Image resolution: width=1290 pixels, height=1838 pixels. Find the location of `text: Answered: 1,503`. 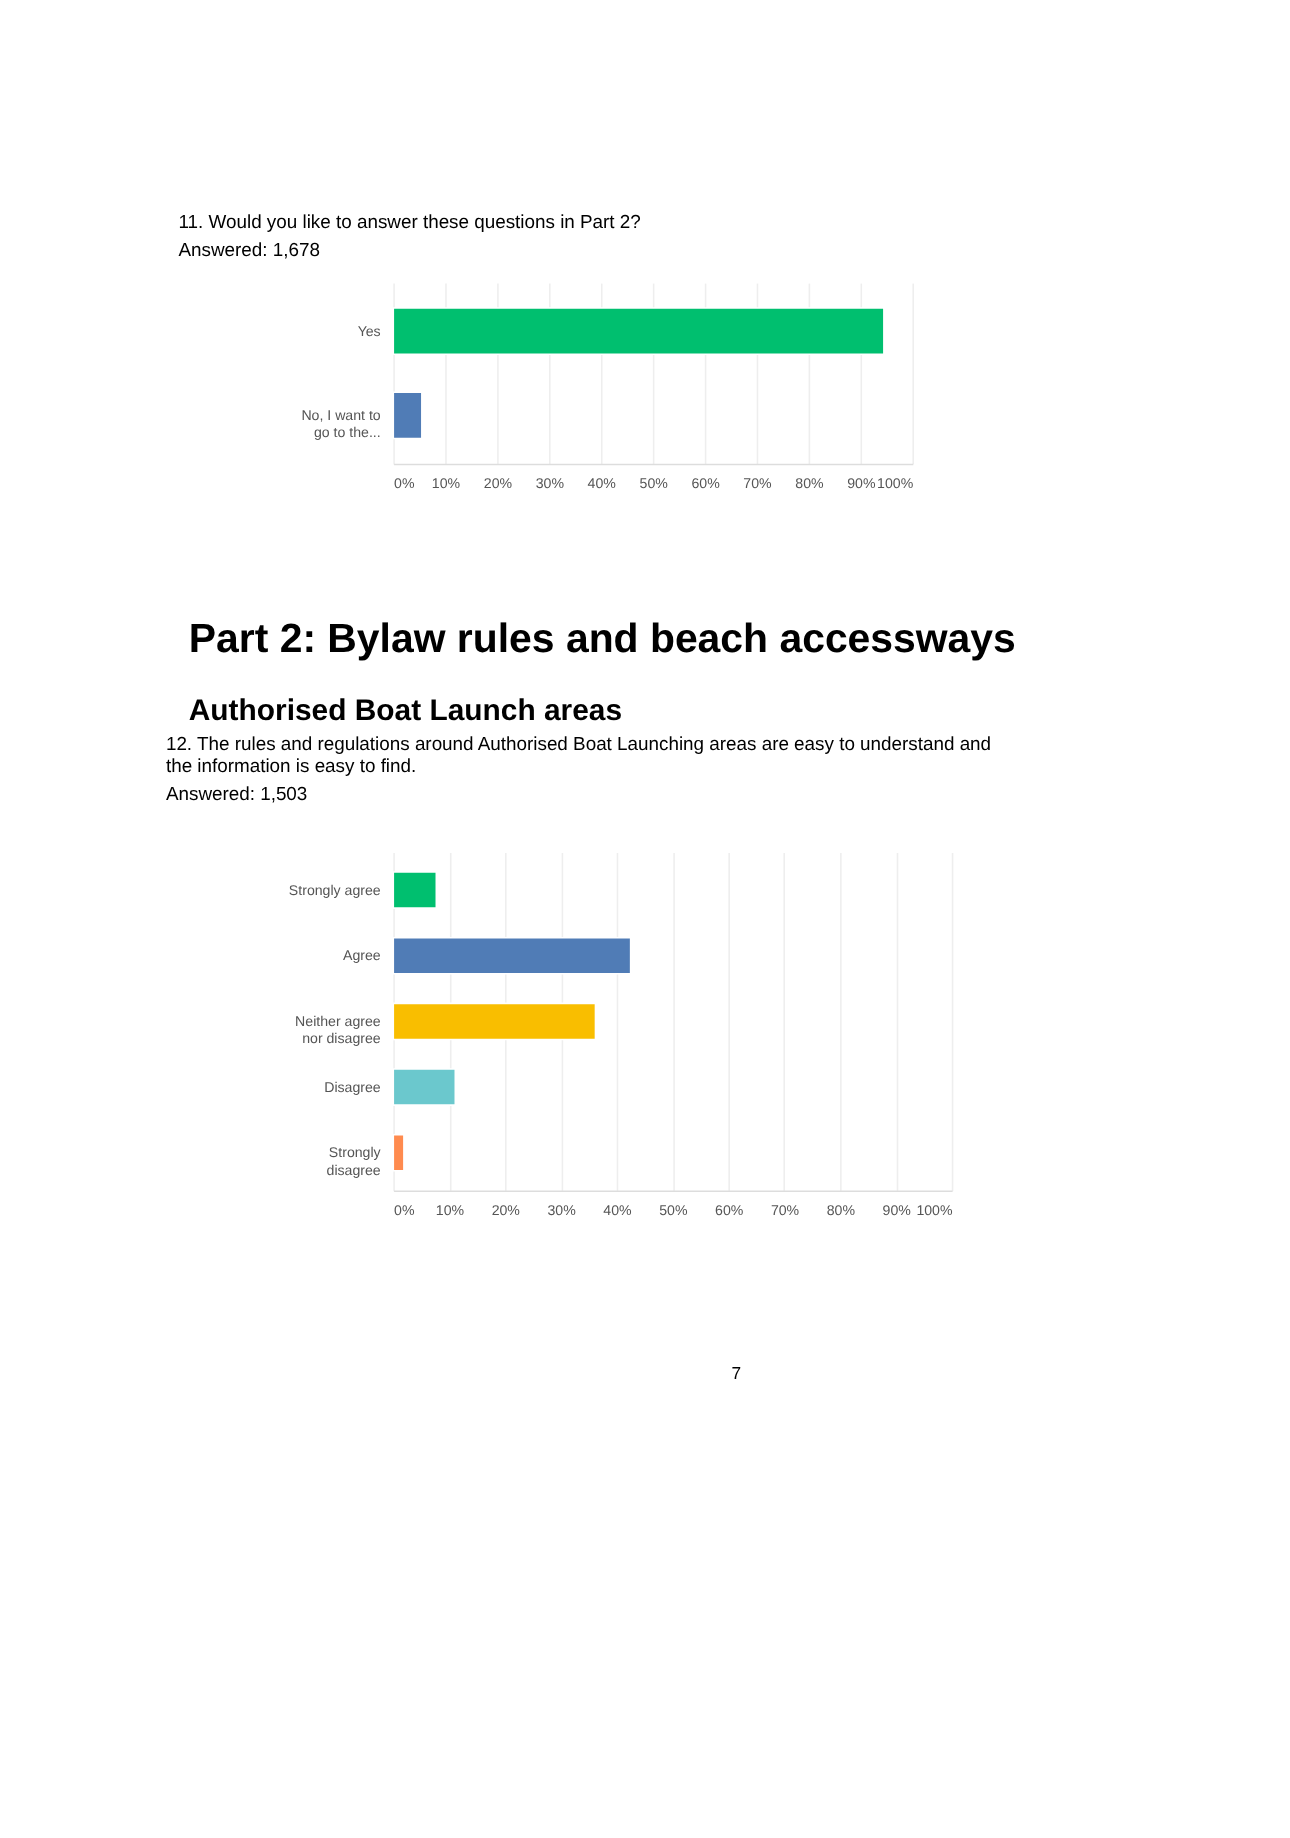

text: Answered: 1,503 is located at coordinates (236, 793).